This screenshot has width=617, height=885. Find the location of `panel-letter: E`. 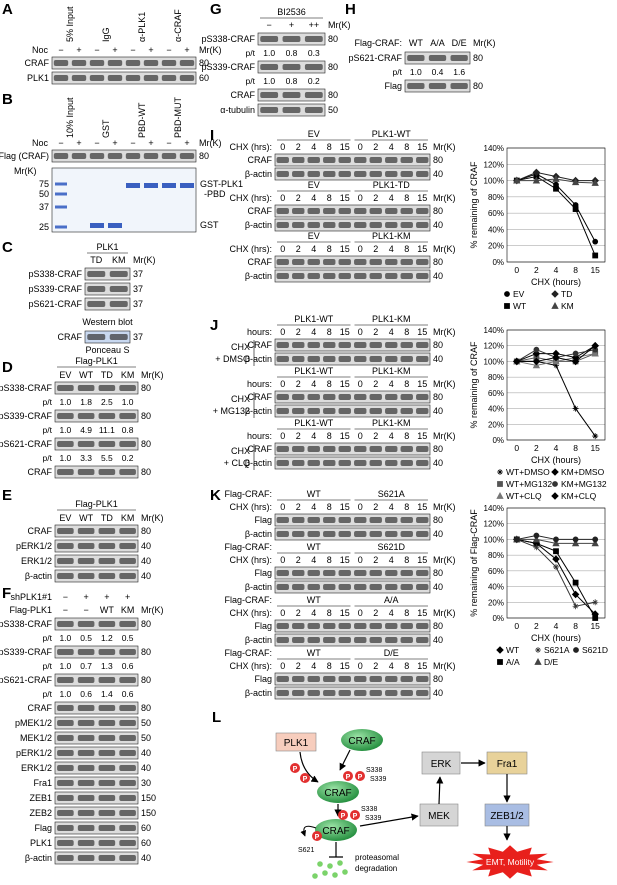

panel-letter: E is located at coordinates (7, 495).